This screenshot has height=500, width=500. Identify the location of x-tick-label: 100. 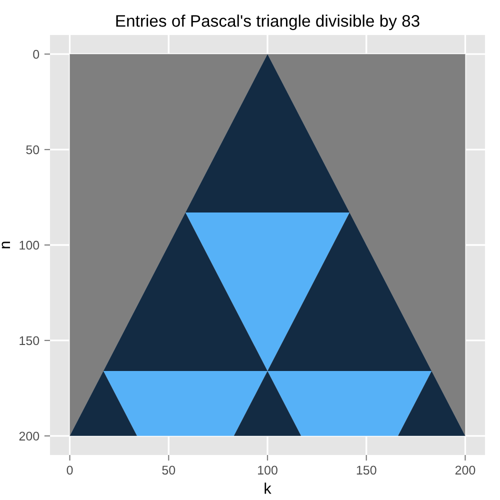
(268, 470).